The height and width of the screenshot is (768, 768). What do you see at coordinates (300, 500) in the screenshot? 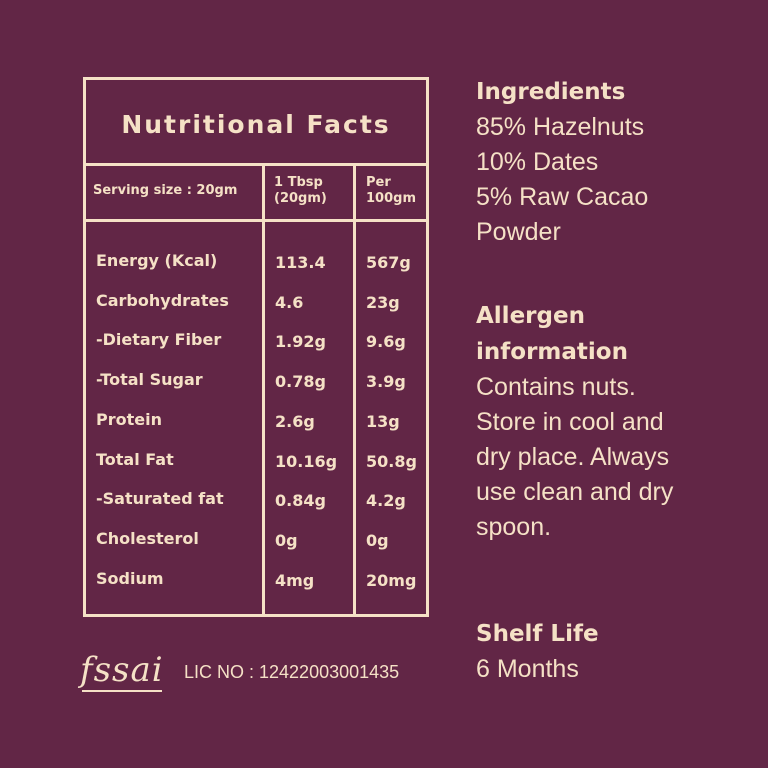
I see `nutrient-value-tbsp: 0.84g` at bounding box center [300, 500].